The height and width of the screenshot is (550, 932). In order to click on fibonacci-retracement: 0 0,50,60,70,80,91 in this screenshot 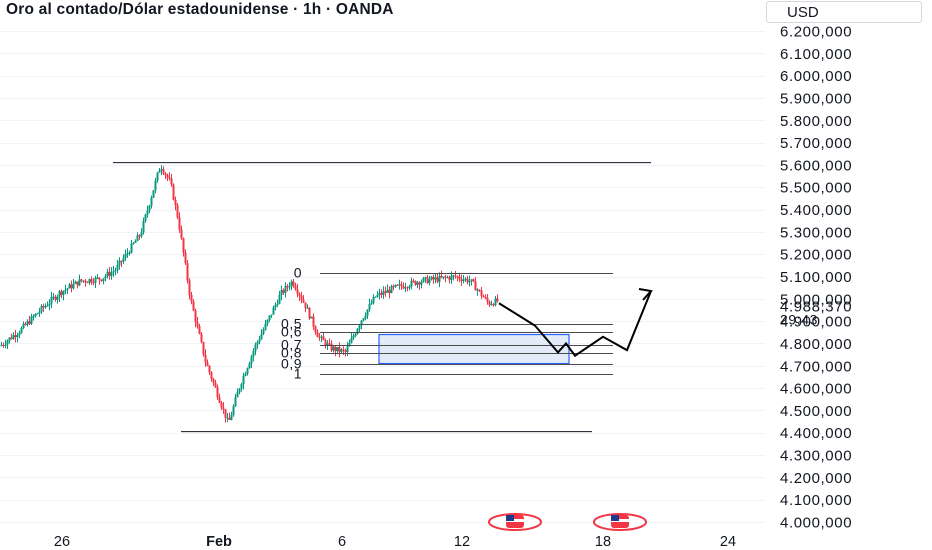, I will do `click(447, 323)`.